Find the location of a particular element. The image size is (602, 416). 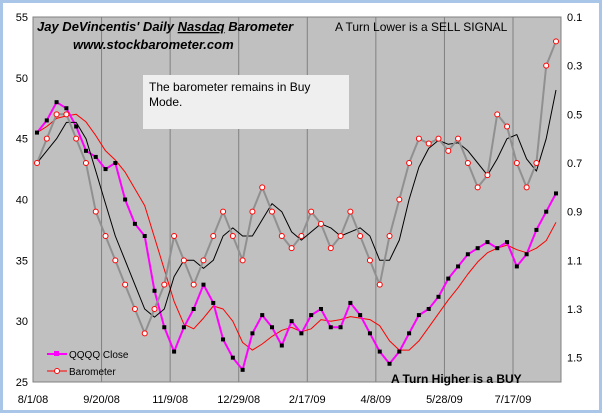

x-tick-label: 8/1/08 is located at coordinates (33, 400).